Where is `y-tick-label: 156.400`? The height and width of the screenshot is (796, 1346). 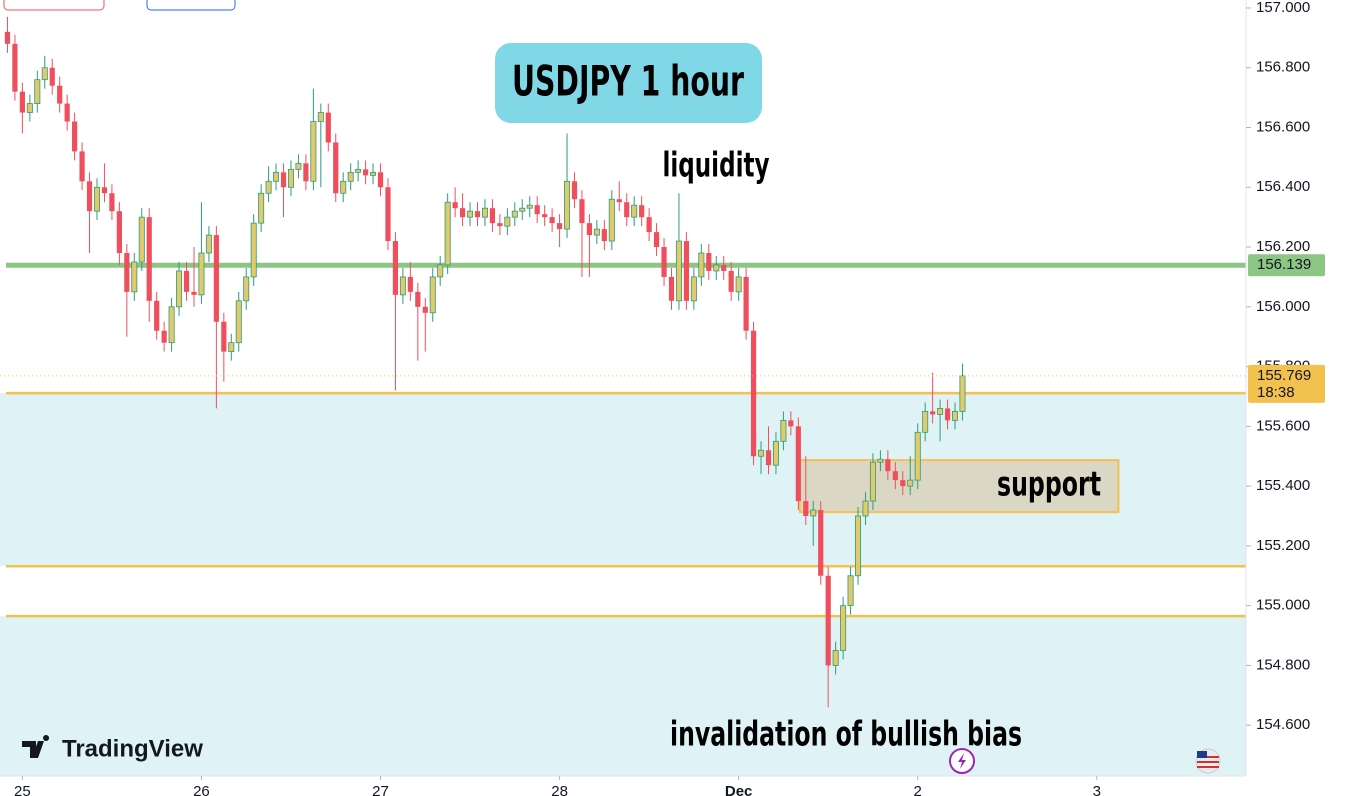 y-tick-label: 156.400 is located at coordinates (1283, 186).